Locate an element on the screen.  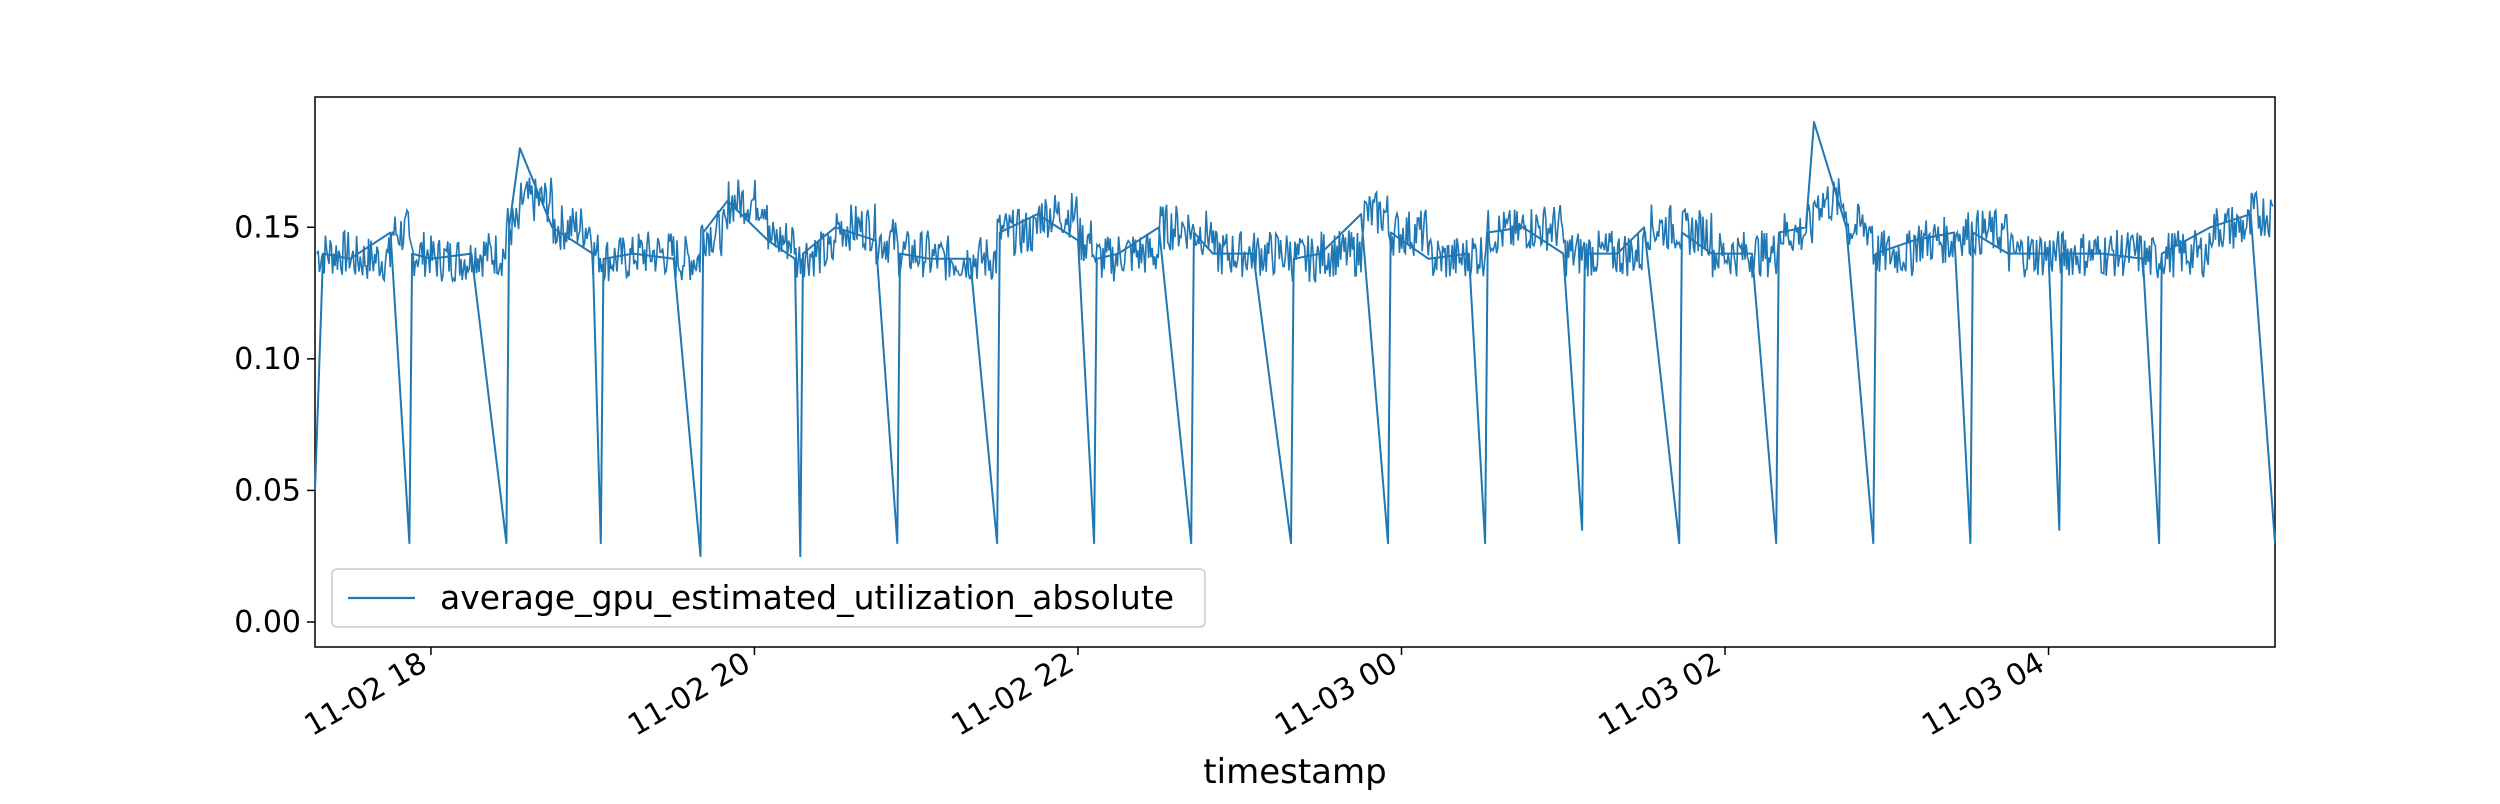
x-tick-label: 11-02 20 is located at coordinates (689, 695).